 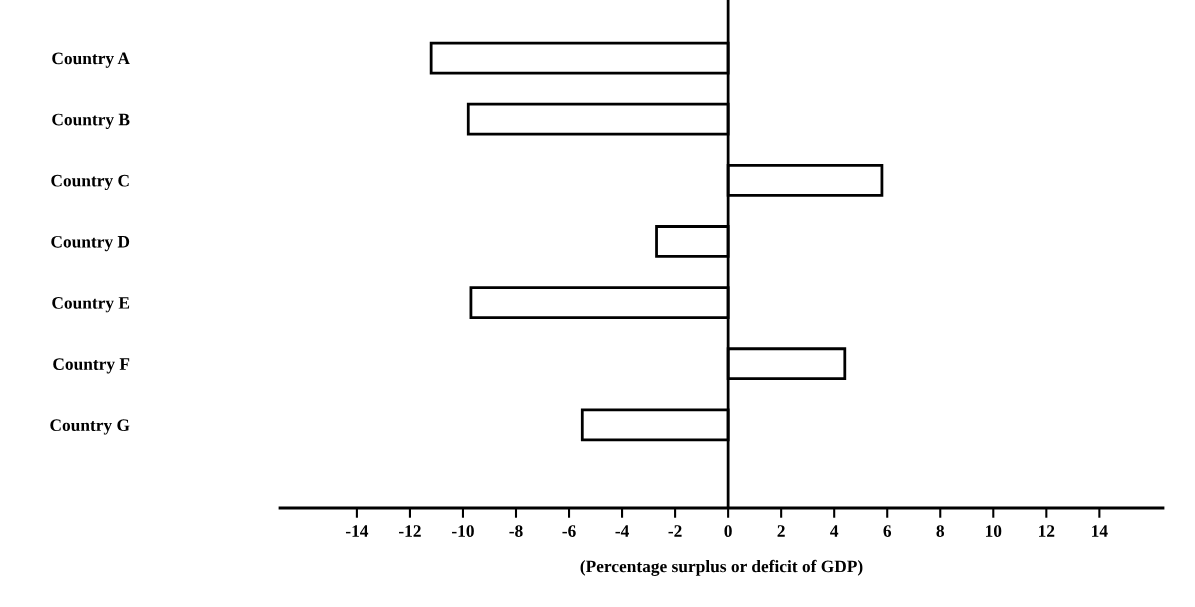 I want to click on x-tick-label: 8, so click(x=940, y=531).